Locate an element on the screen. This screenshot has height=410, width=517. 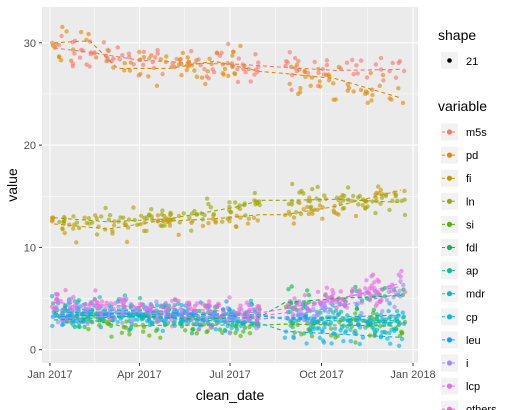
legend-key-point-ln is located at coordinates (449, 201).